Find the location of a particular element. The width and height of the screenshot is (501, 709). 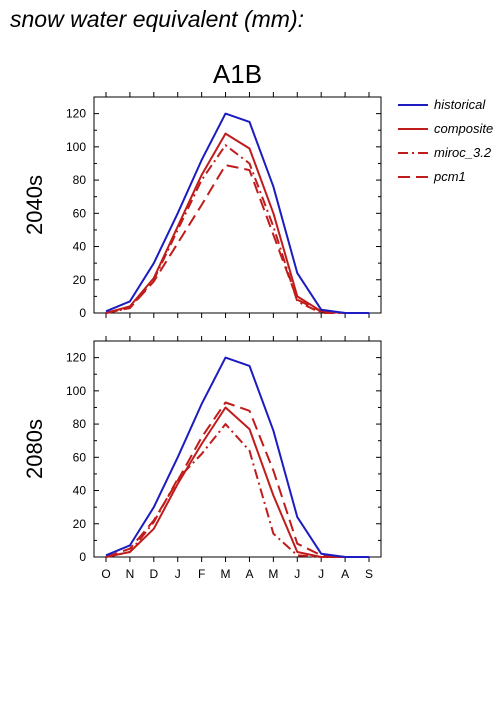

x-tick-label: D is located at coordinates (153, 574).